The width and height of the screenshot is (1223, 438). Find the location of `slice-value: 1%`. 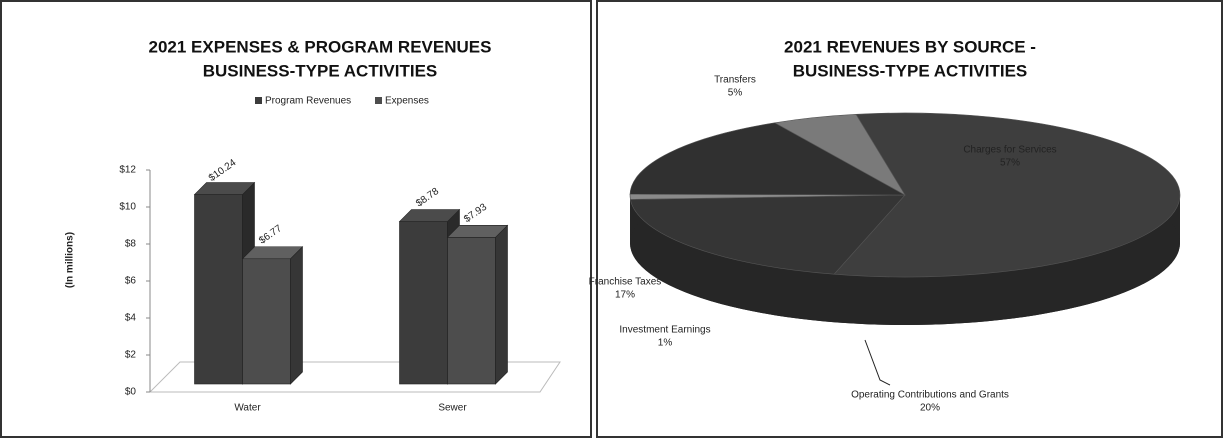

slice-value: 1% is located at coordinates (665, 343).